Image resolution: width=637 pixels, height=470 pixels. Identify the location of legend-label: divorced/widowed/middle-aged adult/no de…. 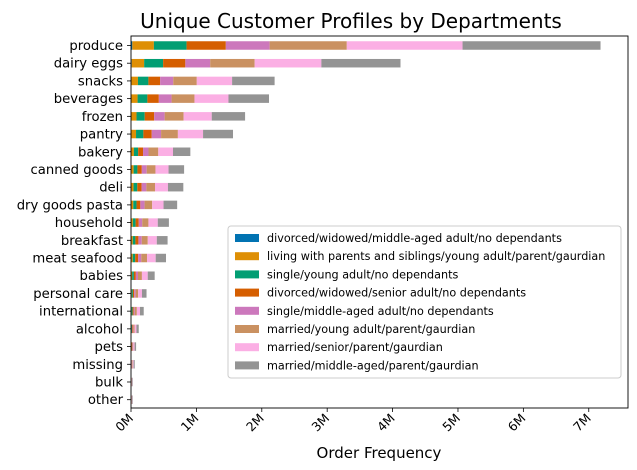
(414, 238).